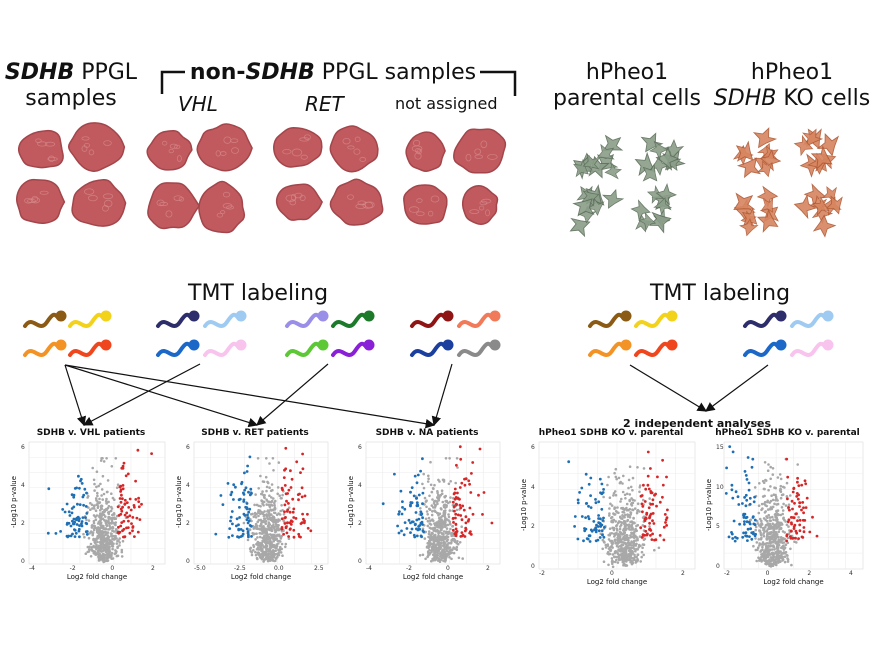  What do you see at coordinates (153, 568) in the screenshot?
I see `x-tick-label: 2` at bounding box center [153, 568].